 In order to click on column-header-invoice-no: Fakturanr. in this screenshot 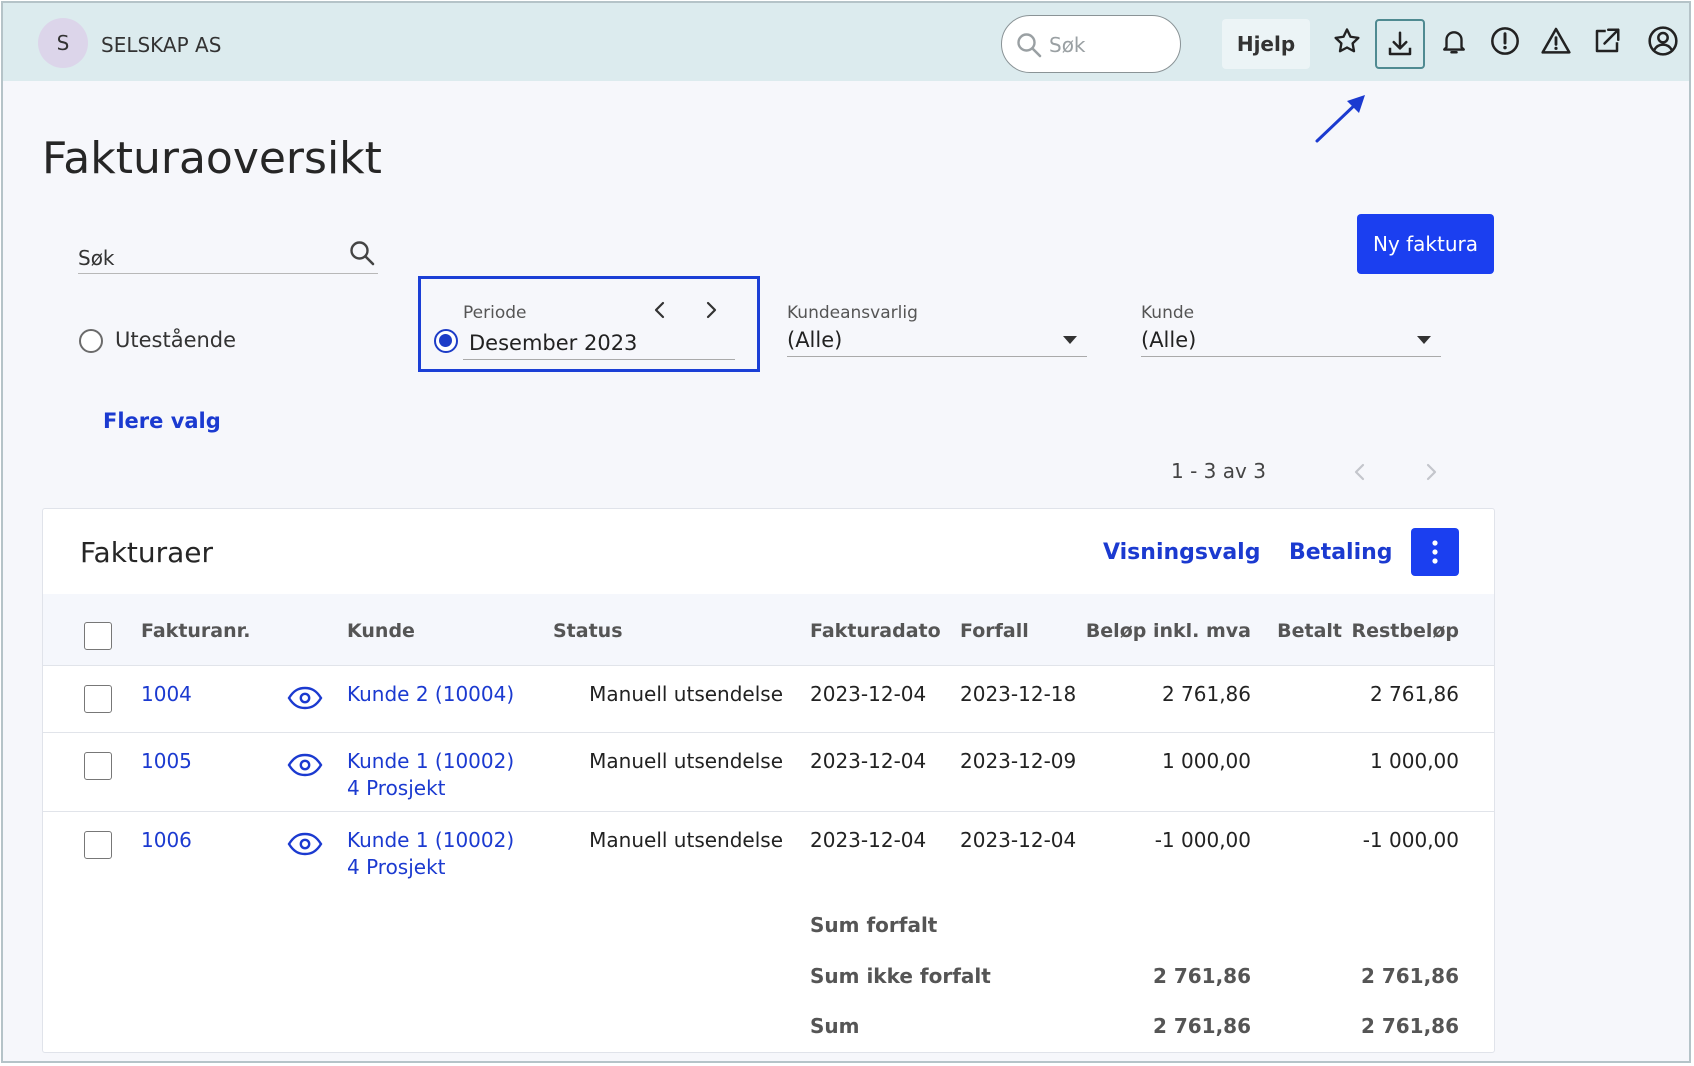, I will do `click(196, 631)`.